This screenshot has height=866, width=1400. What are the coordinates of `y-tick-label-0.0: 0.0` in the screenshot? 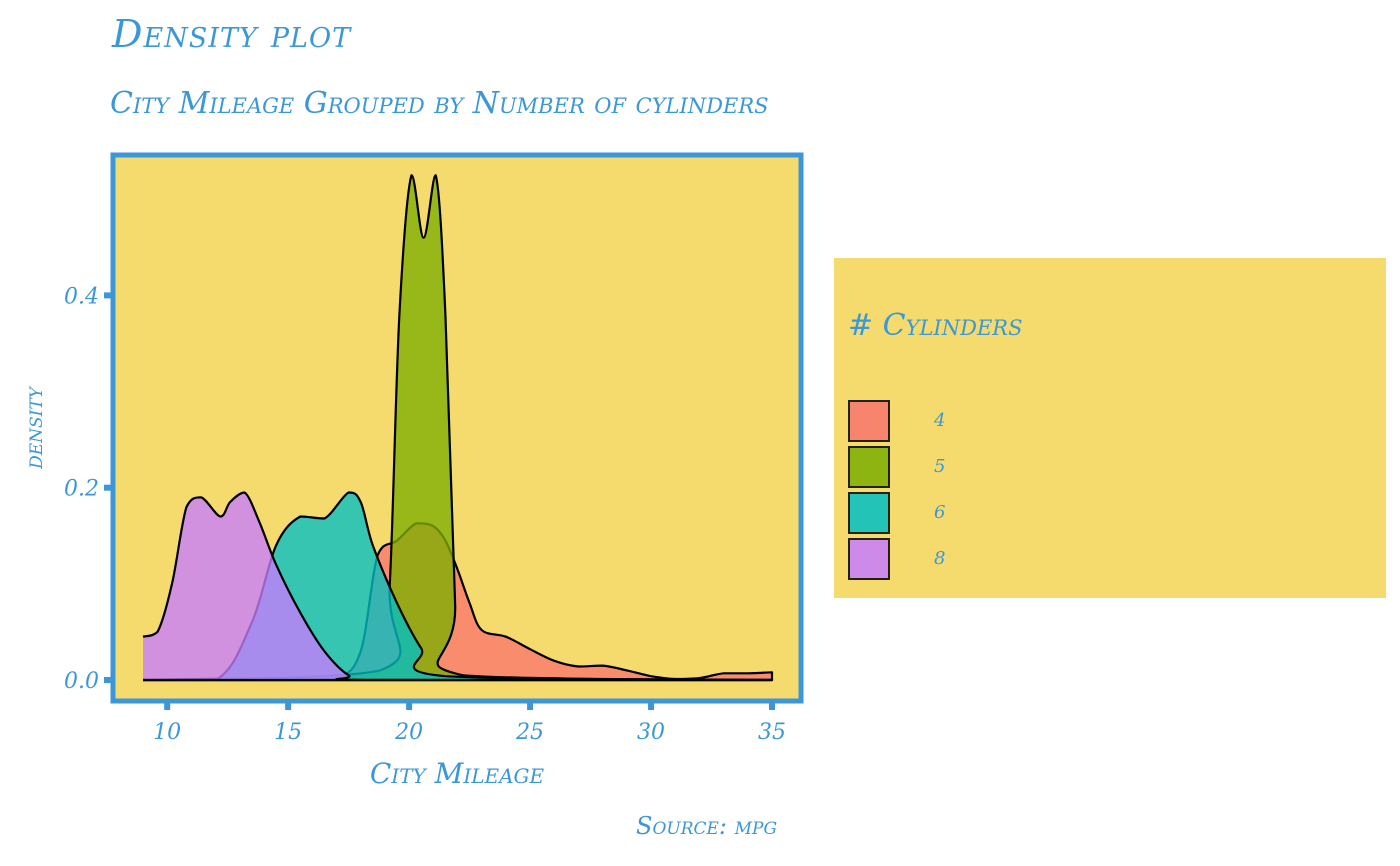 It's located at (81, 681).